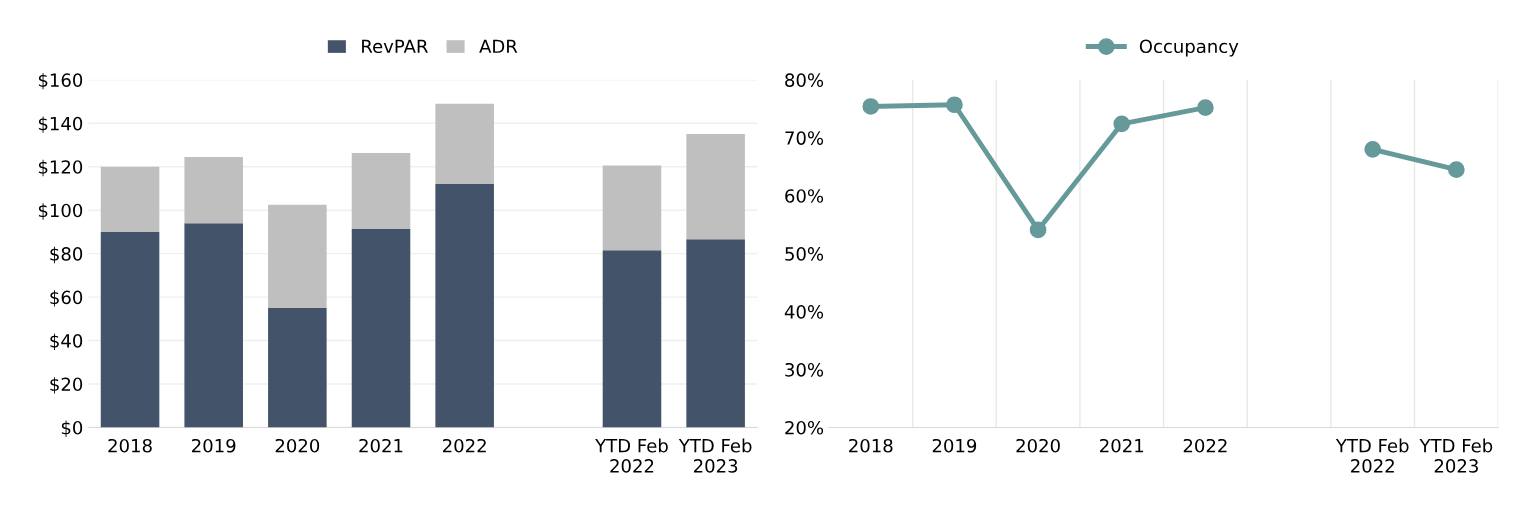 The image size is (1521, 515). What do you see at coordinates (72, 428) in the screenshot?
I see `y-tick-label: $0` at bounding box center [72, 428].